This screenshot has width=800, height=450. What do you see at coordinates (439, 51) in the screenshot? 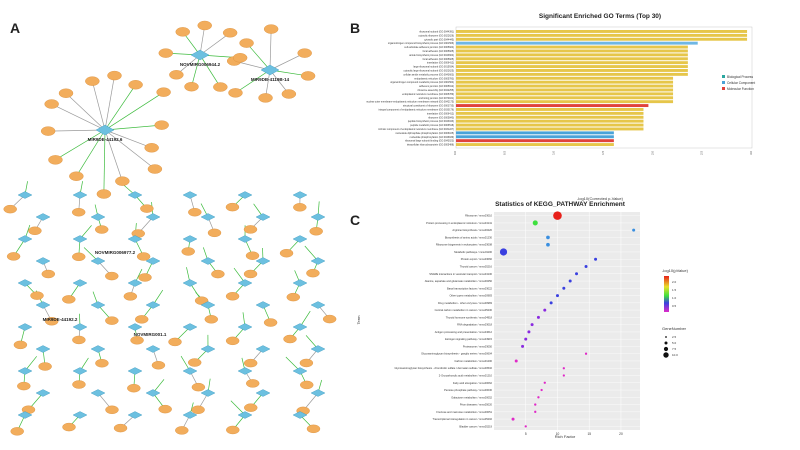
I see `go-term-label: focal adhesion (GO:0005925)` at bounding box center [439, 51].